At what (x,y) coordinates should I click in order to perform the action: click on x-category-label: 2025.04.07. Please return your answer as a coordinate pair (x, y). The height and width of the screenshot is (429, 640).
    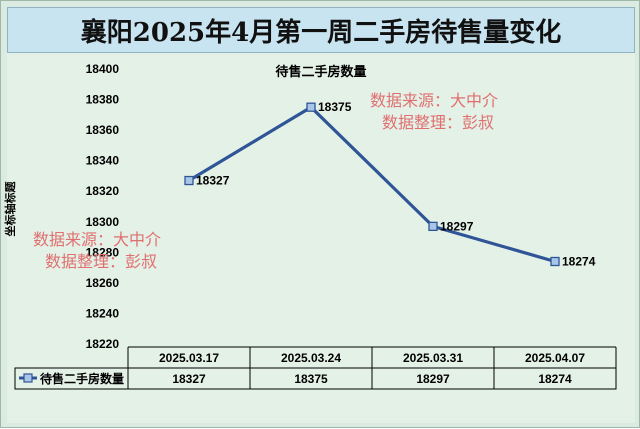
    Looking at the image, I should click on (555, 358).